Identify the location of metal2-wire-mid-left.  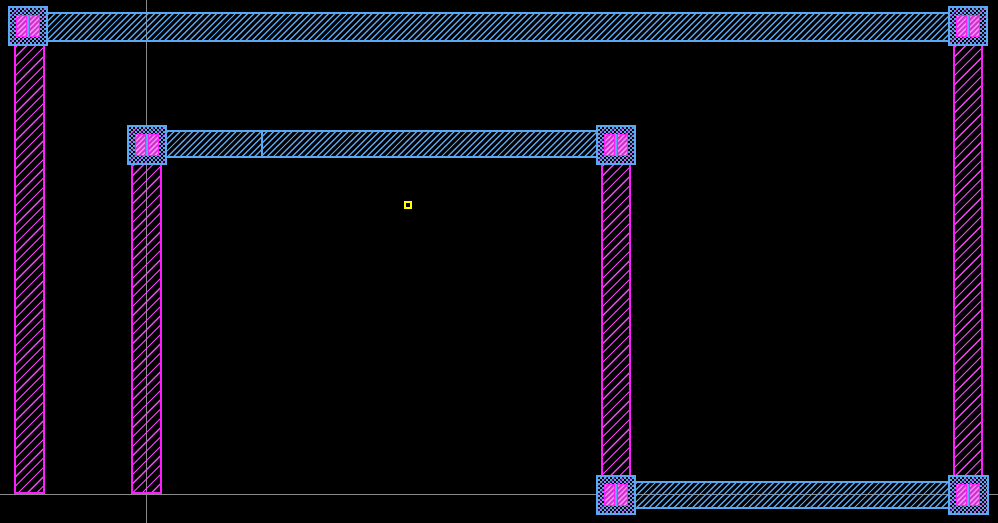
(146, 328).